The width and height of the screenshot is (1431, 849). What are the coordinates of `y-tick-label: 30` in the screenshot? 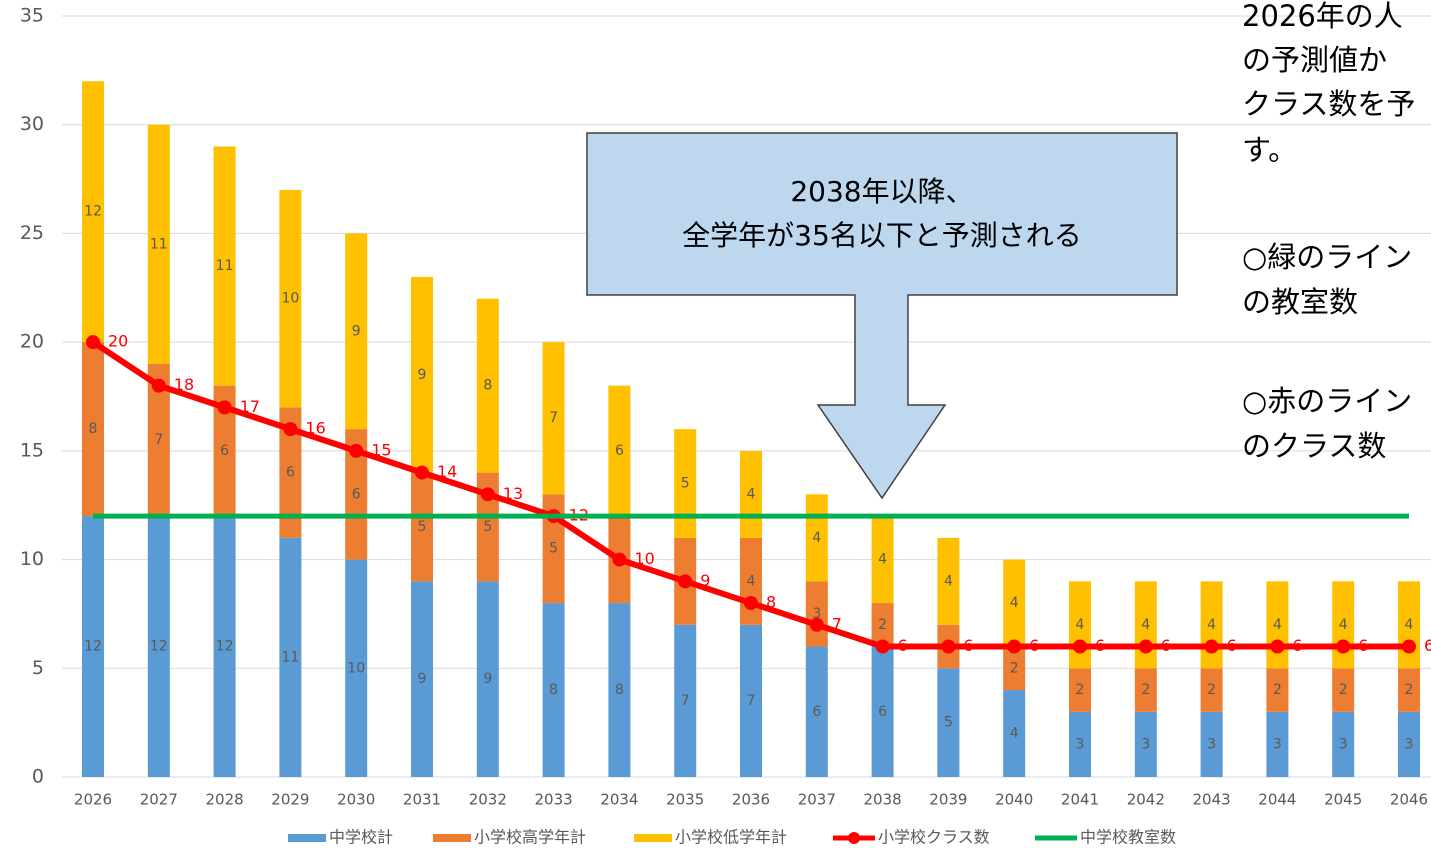 It's located at (32, 124).